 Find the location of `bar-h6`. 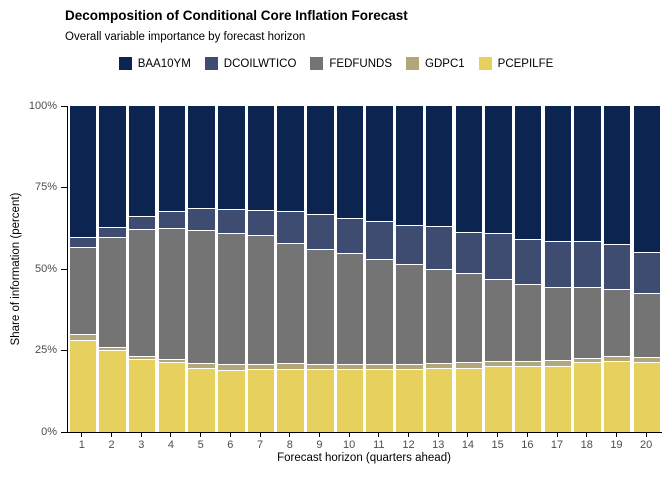

bar-h6 is located at coordinates (231, 269).